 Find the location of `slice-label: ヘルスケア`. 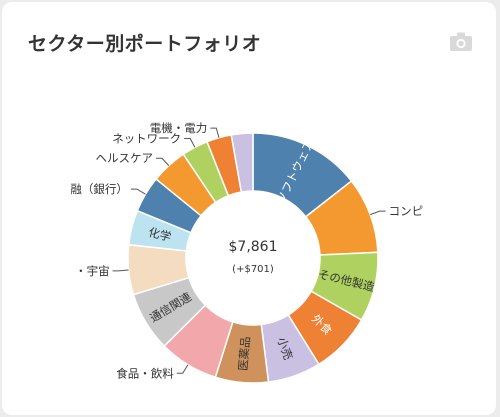

slice-label: ヘルスケア is located at coordinates (125, 158).